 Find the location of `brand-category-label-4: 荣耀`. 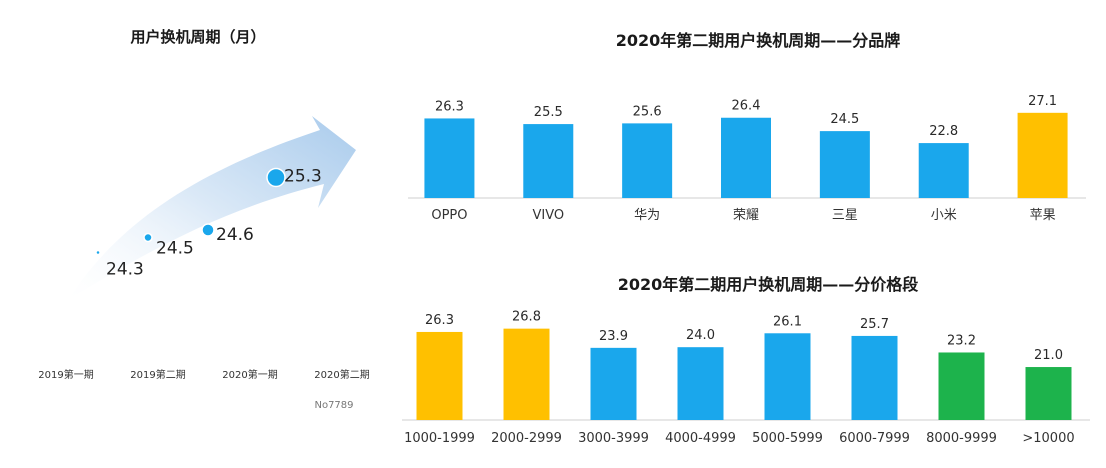

brand-category-label-4: 荣耀 is located at coordinates (746, 215).